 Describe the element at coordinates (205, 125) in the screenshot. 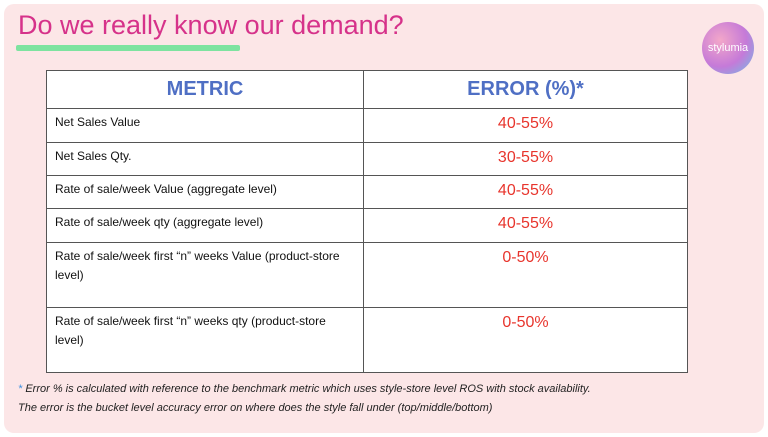

I see `metric-cell: Net Sales Value` at that location.